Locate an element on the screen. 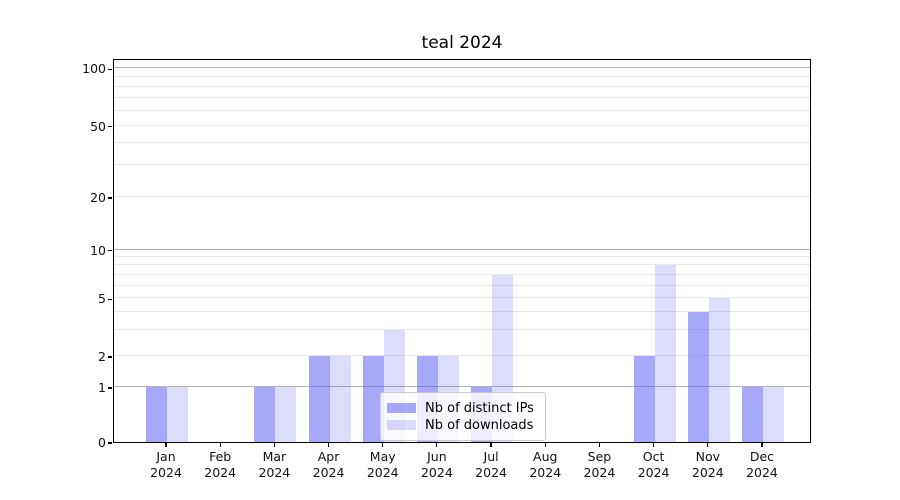  bar-ips-oct is located at coordinates (644, 398).